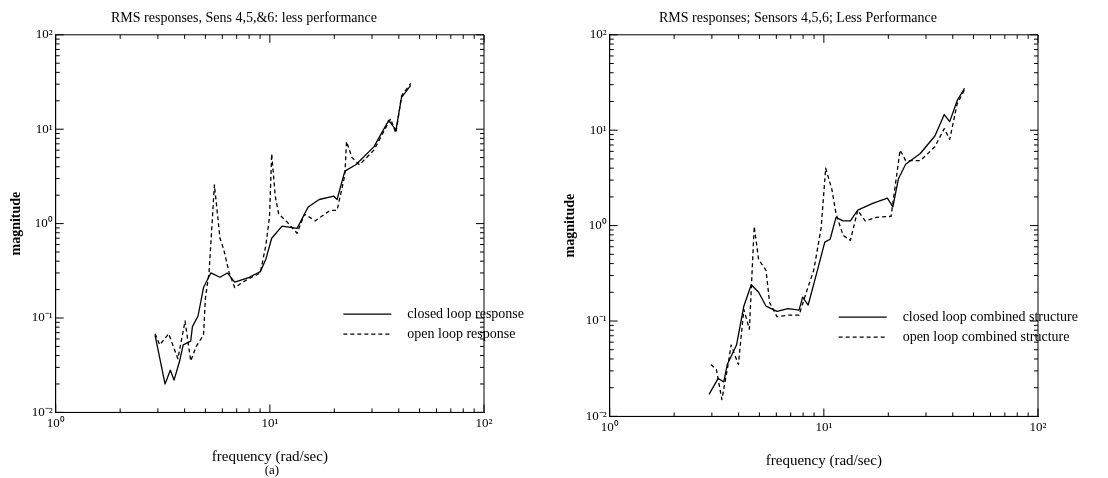 The image size is (1108, 478). I want to click on legend-label: closed loop response, so click(466, 313).